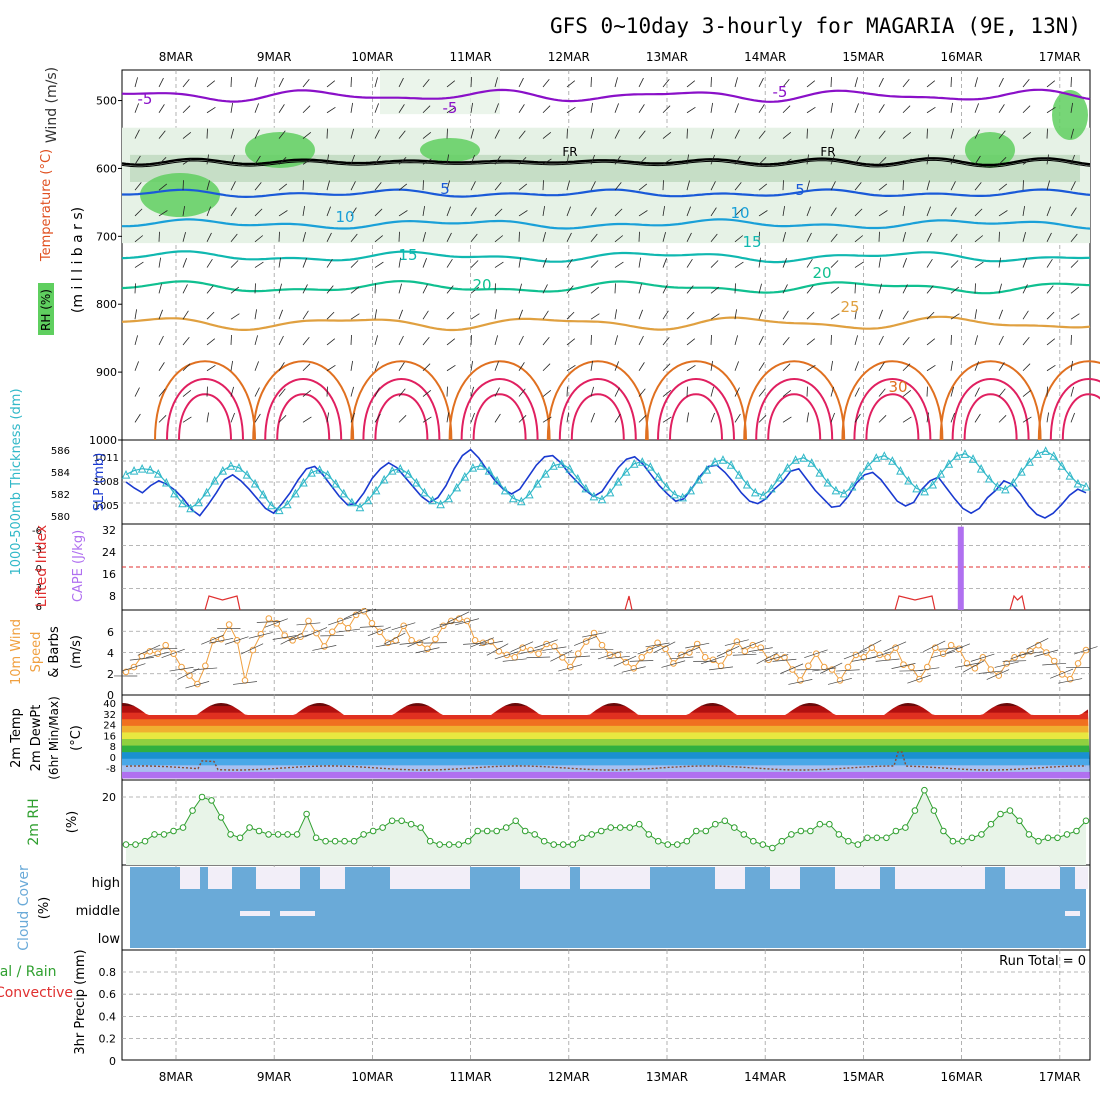  Describe the element at coordinates (606, 735) in the screenshot. I see `temp-color-band` at that location.